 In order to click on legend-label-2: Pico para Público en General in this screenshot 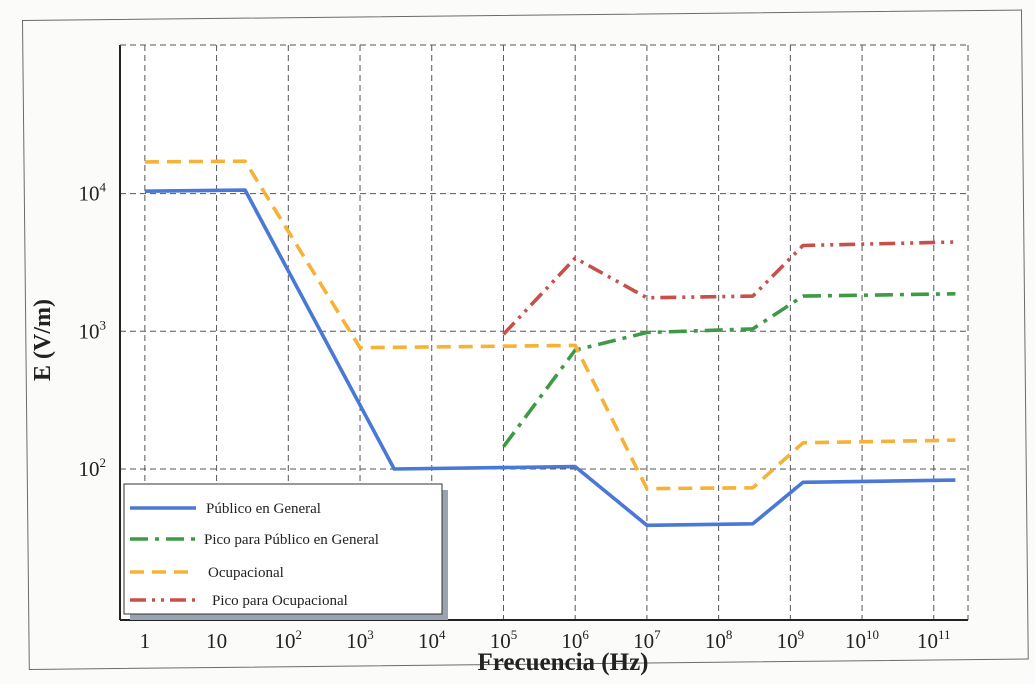, I will do `click(291, 540)`.